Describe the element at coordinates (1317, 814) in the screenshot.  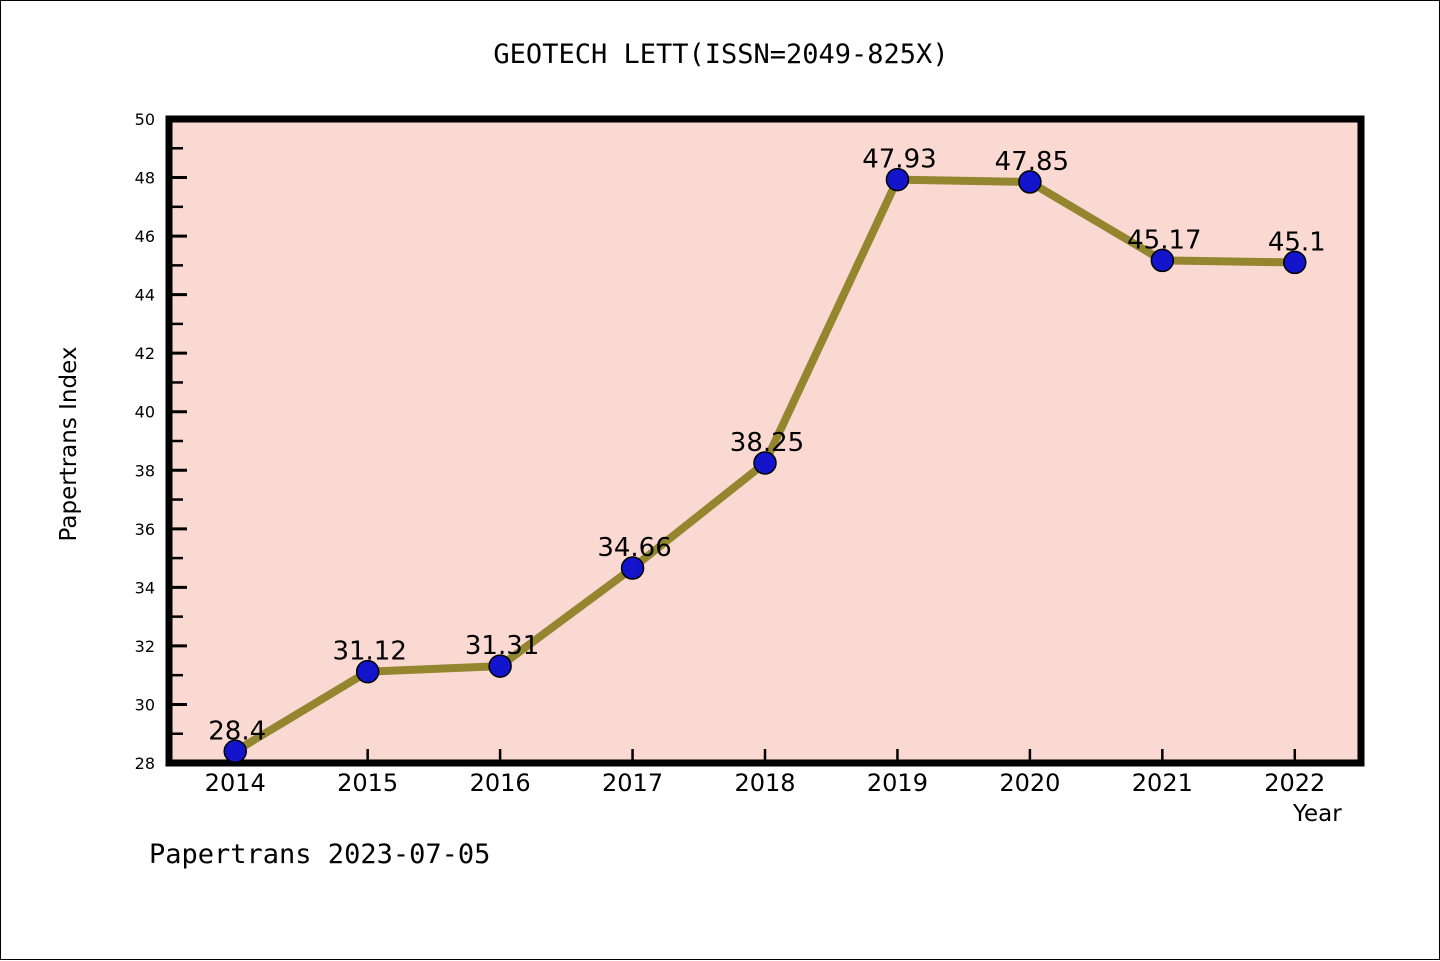
I see `x-axis-label: Year` at that location.